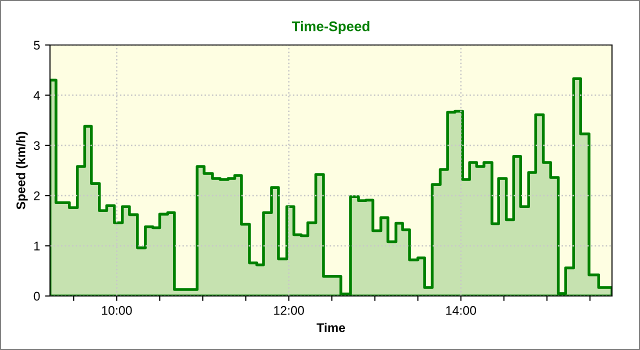 The width and height of the screenshot is (640, 350). I want to click on y-tick-label: 3, so click(37, 145).